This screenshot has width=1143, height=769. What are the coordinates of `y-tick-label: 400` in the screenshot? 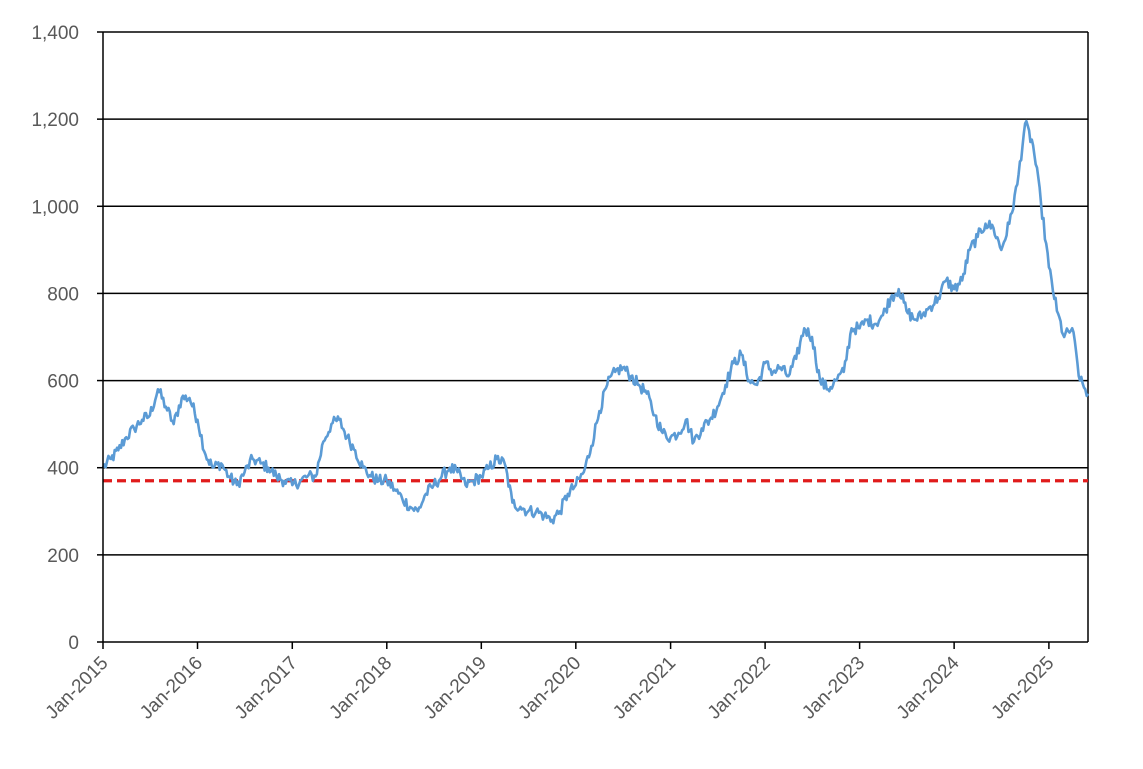 It's located at (63, 469).